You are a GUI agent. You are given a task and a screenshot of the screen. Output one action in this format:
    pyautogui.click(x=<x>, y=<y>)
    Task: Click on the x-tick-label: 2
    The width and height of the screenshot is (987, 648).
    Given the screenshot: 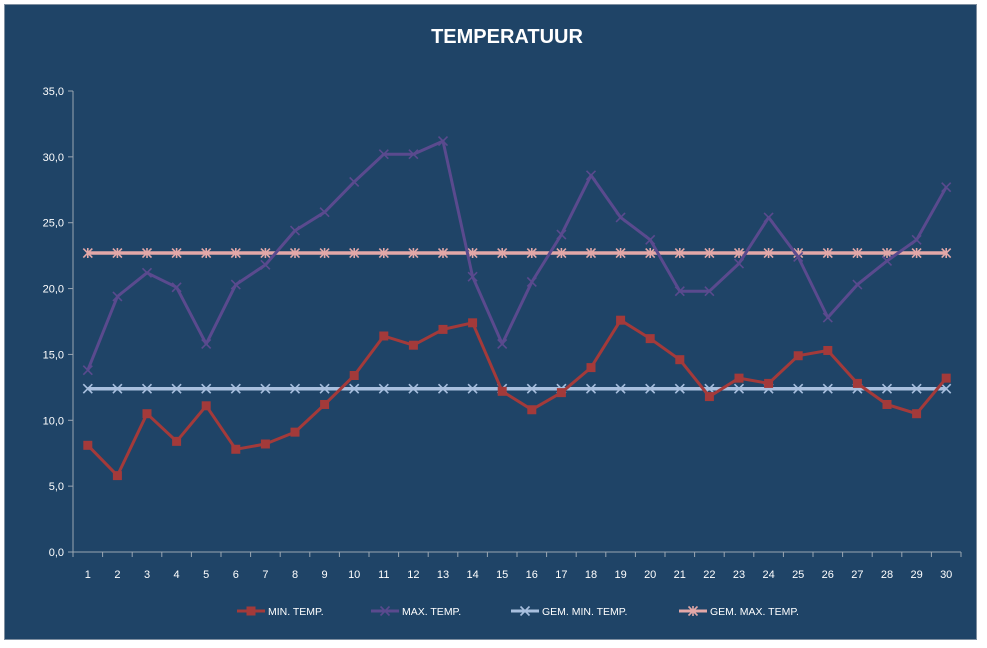 What is the action you would take?
    pyautogui.click(x=117, y=575)
    